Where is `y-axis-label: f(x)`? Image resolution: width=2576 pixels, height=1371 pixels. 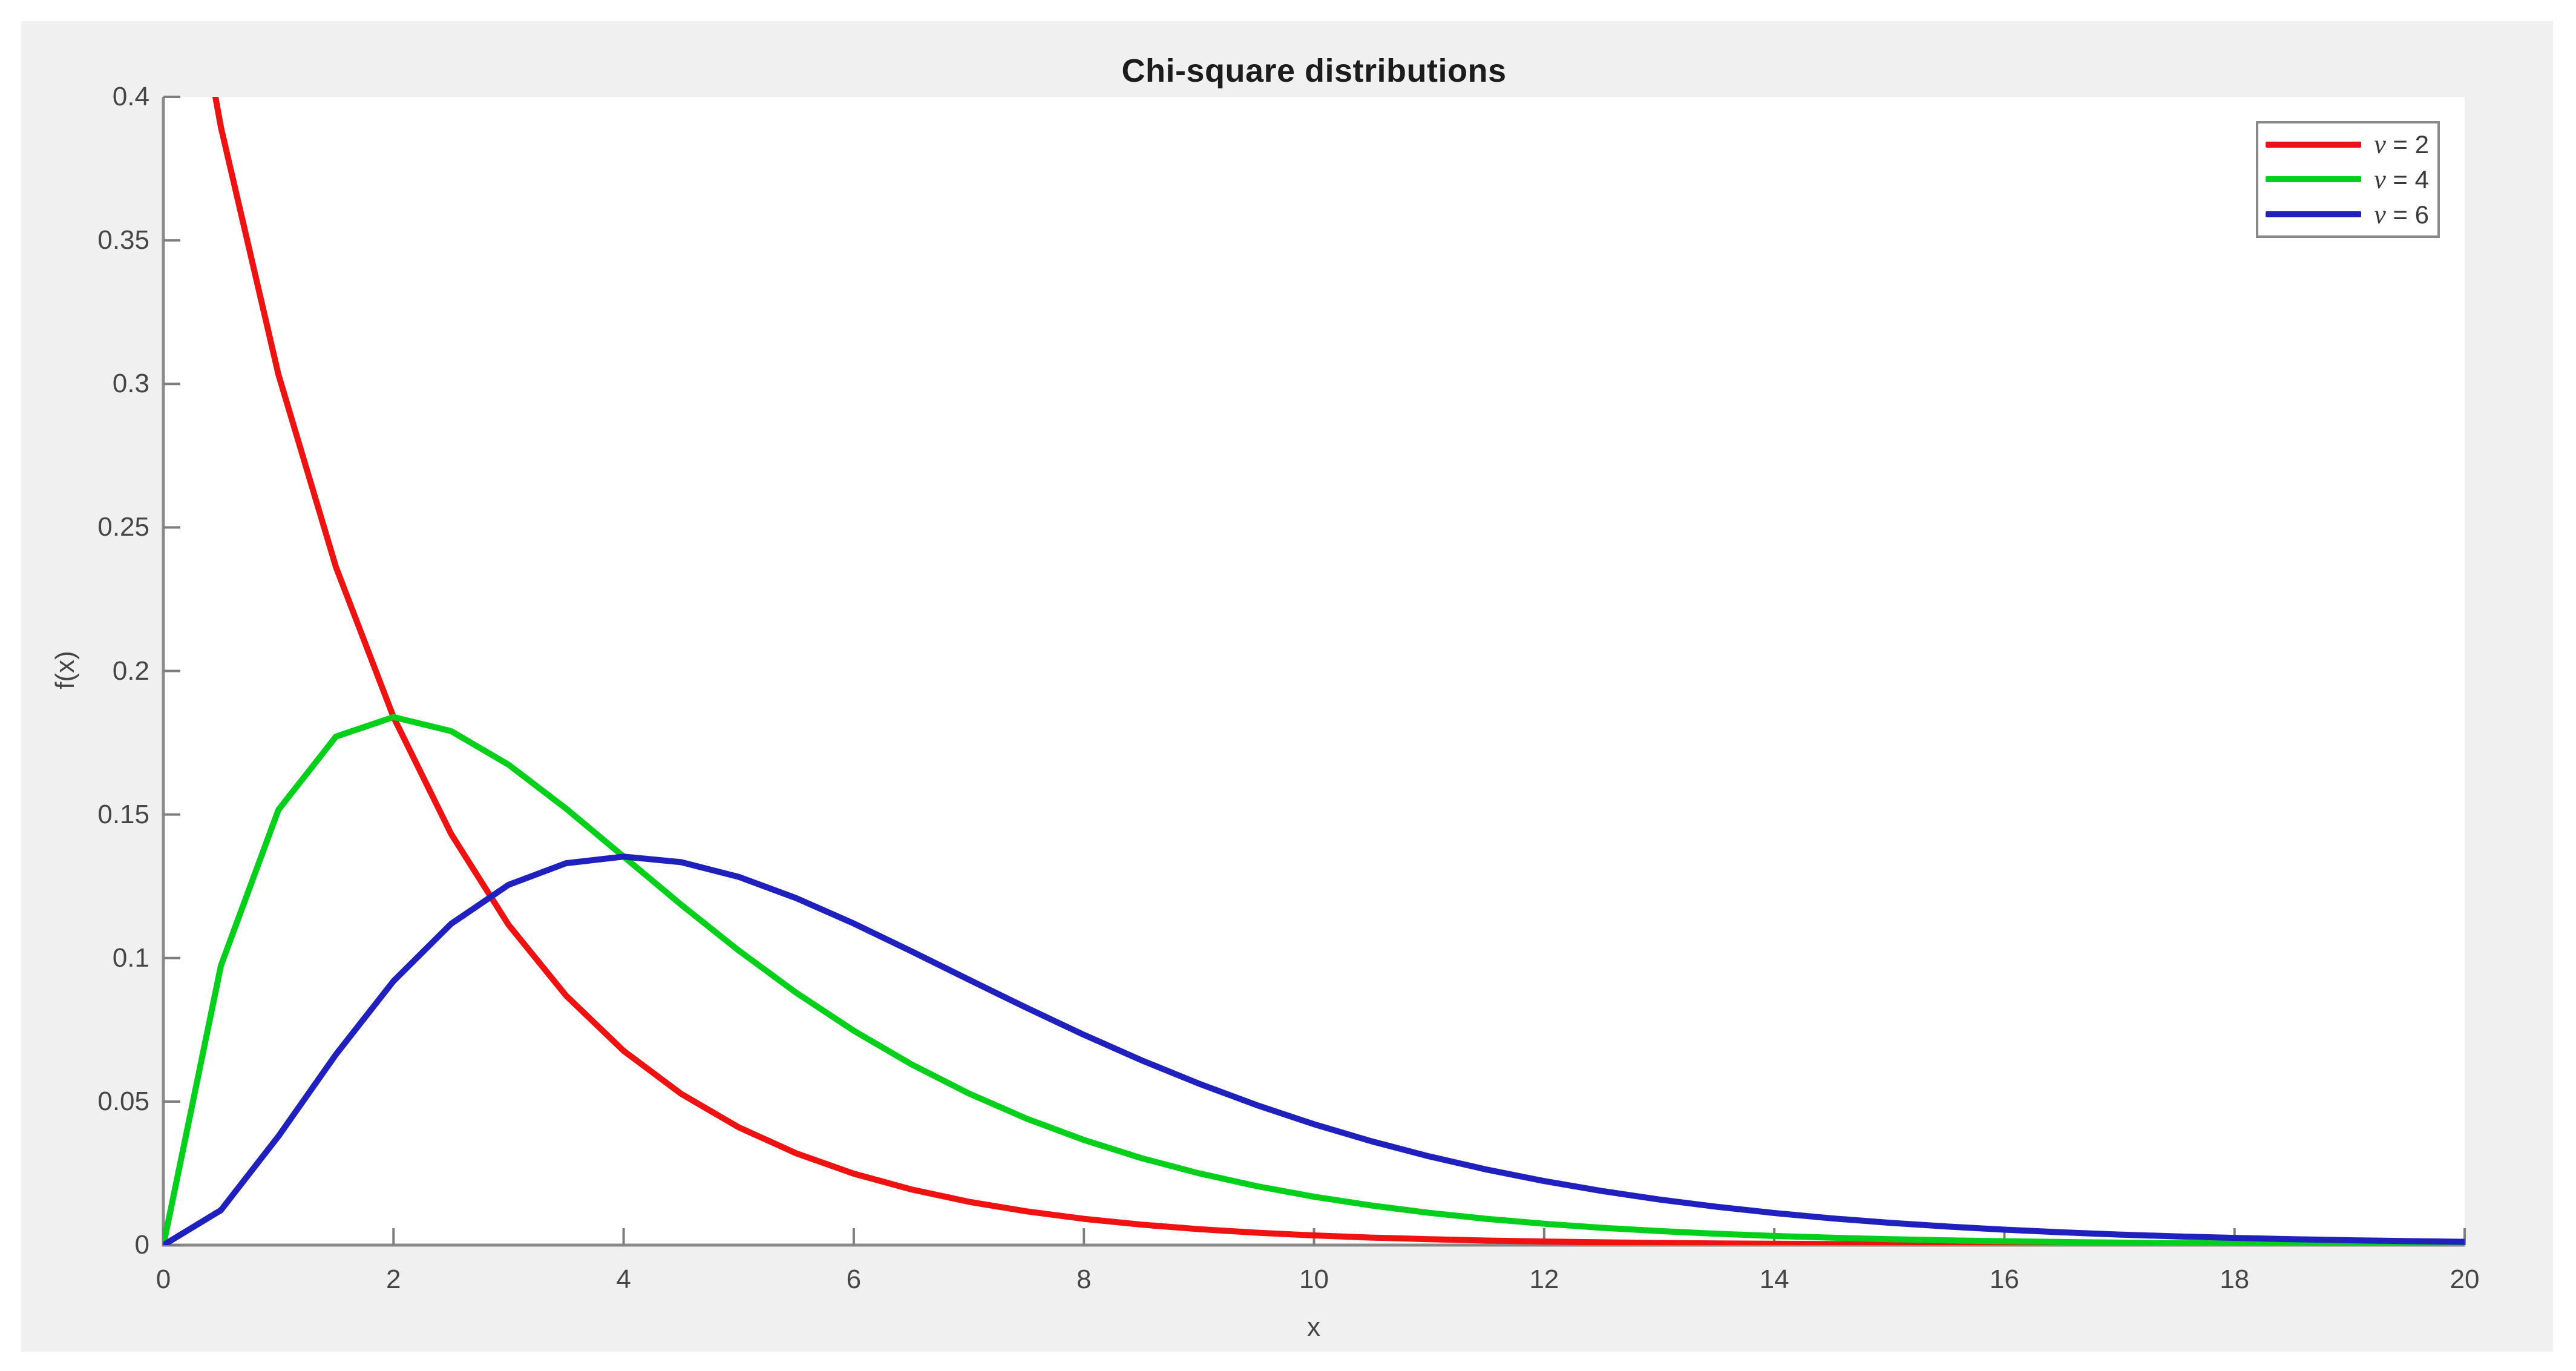
y-axis-label: f(x) is located at coordinates (65, 670).